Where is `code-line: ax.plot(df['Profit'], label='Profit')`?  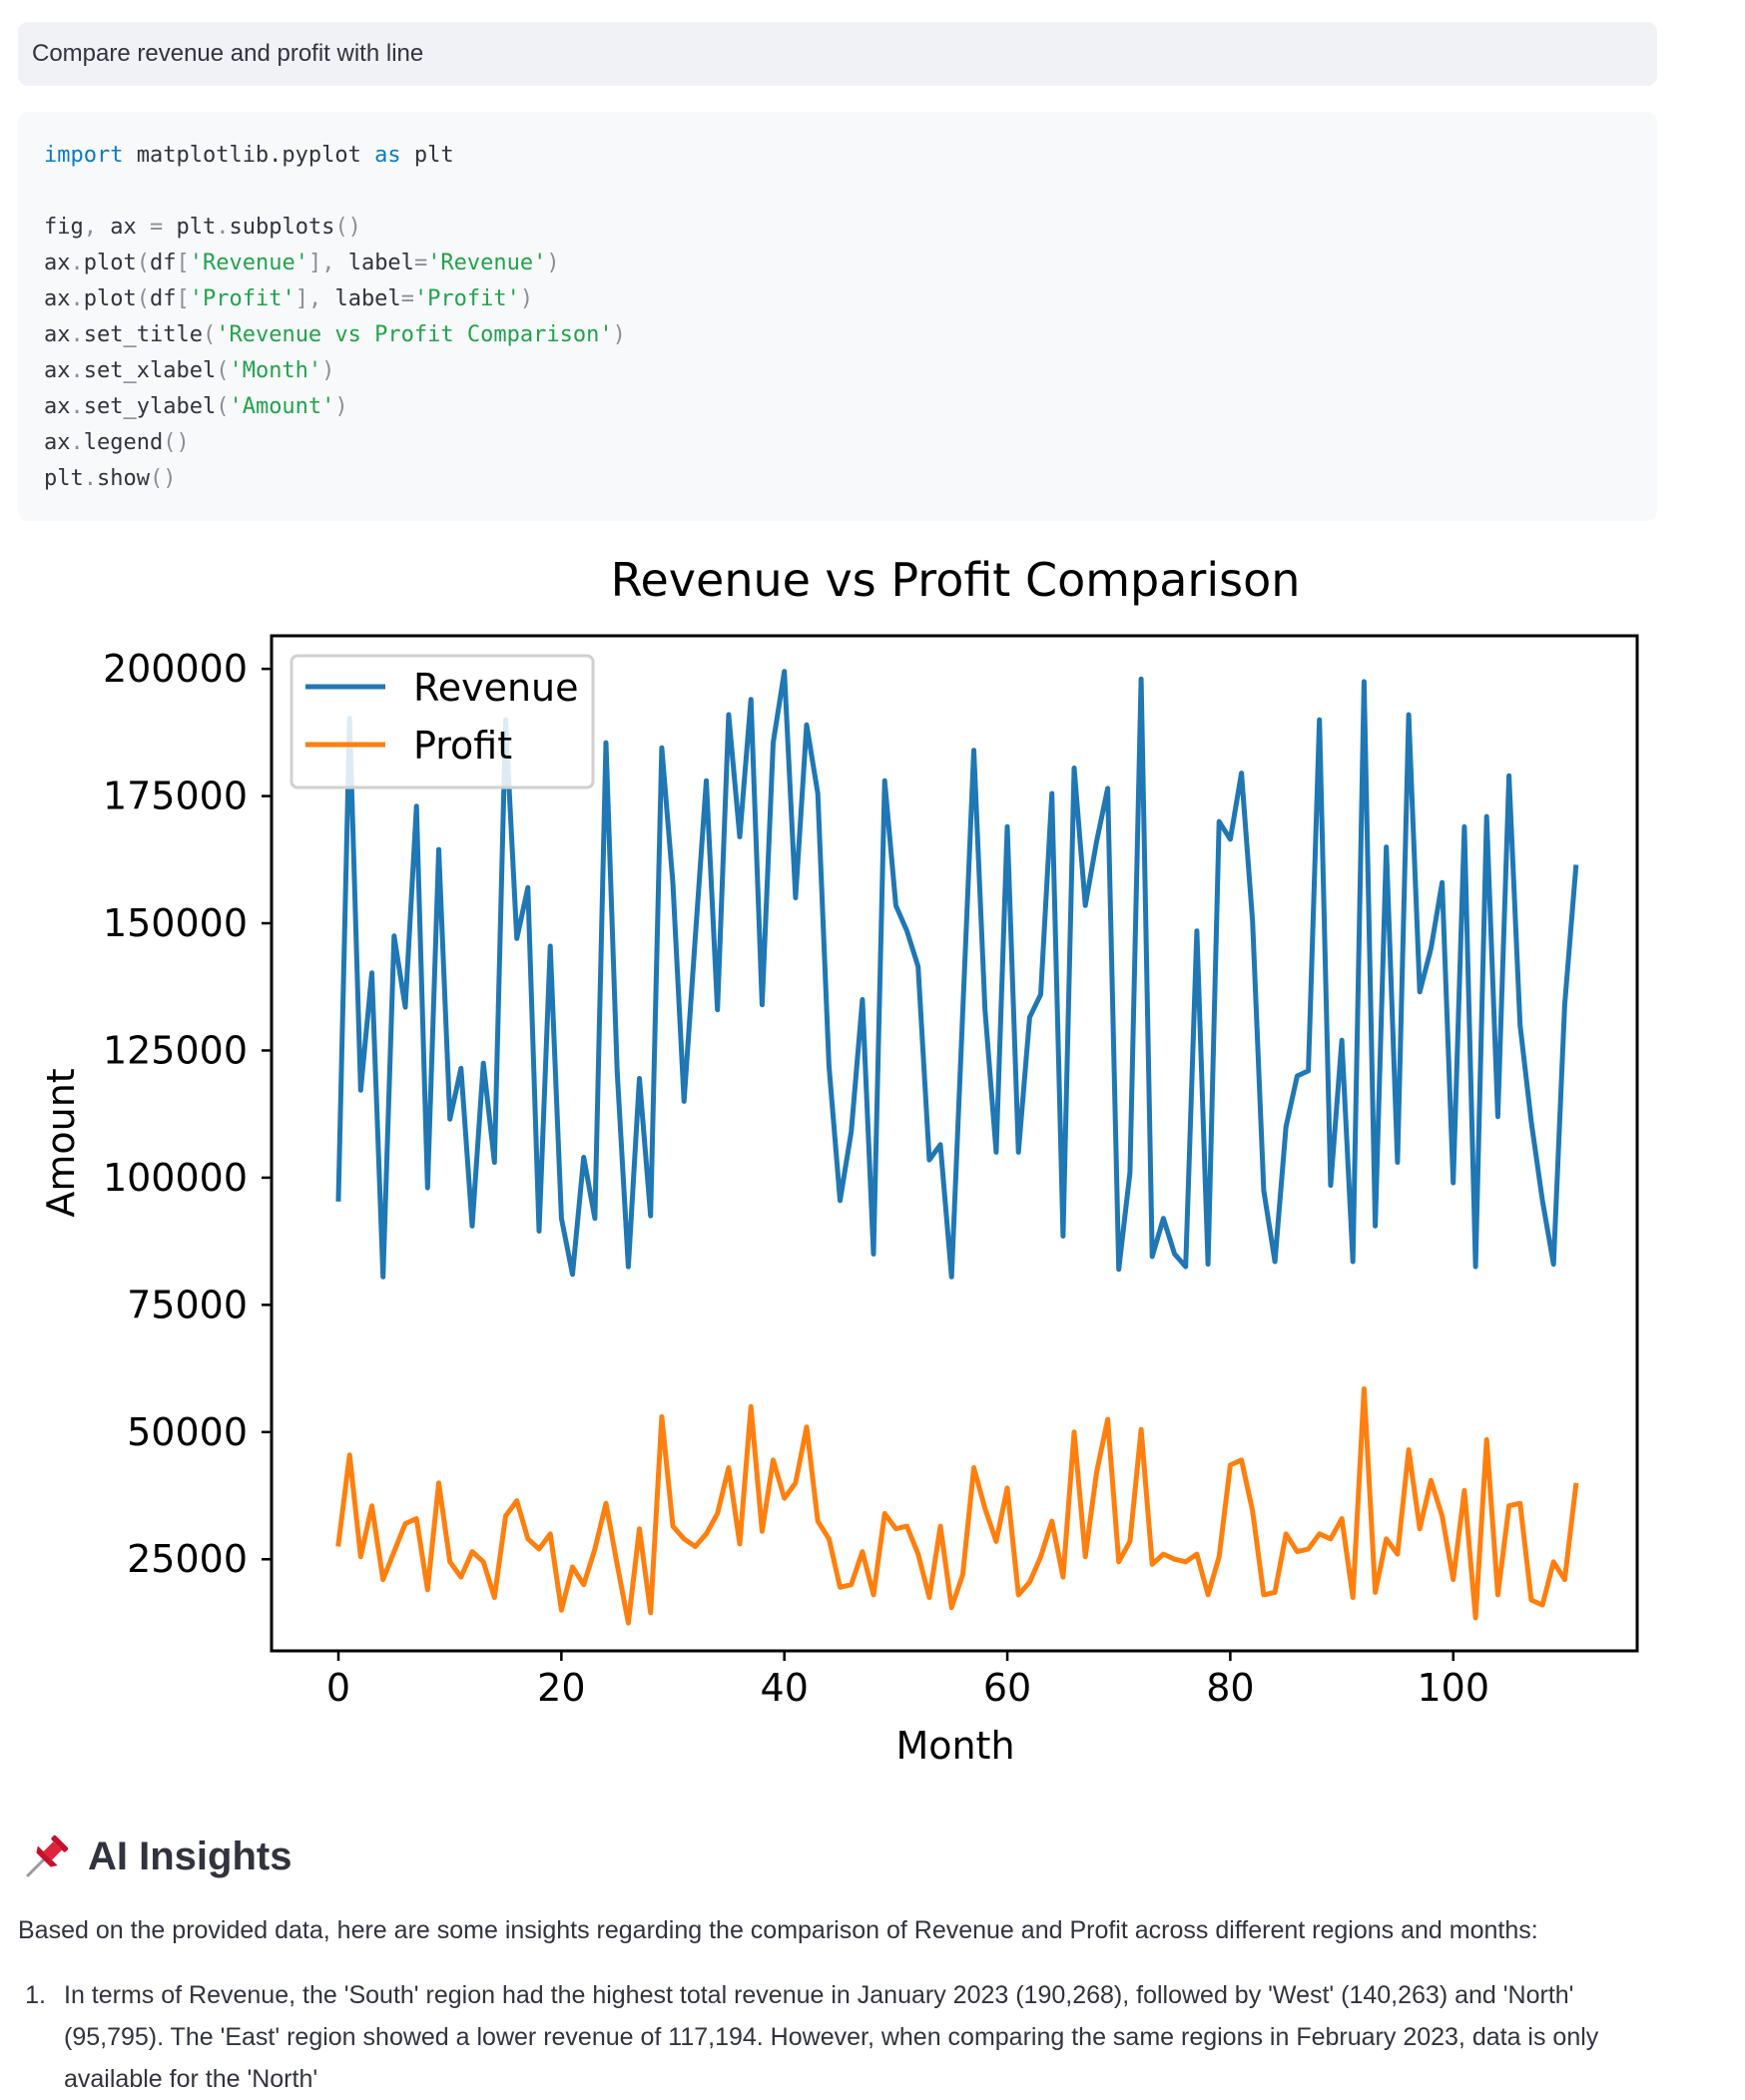 code-line: ax.plot(df['Profit'], label='Profit') is located at coordinates (850, 299).